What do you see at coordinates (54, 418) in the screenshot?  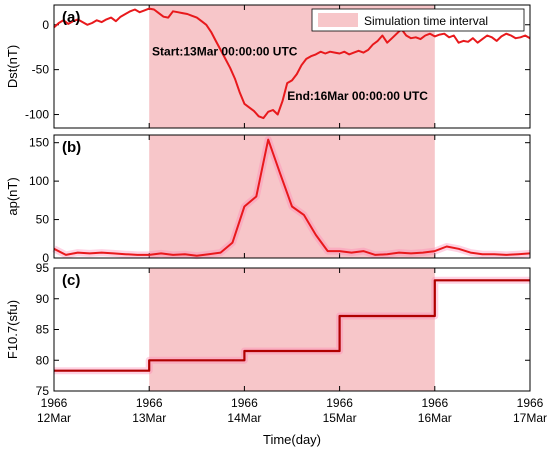 I see `x-tick-day: 12Mar` at bounding box center [54, 418].